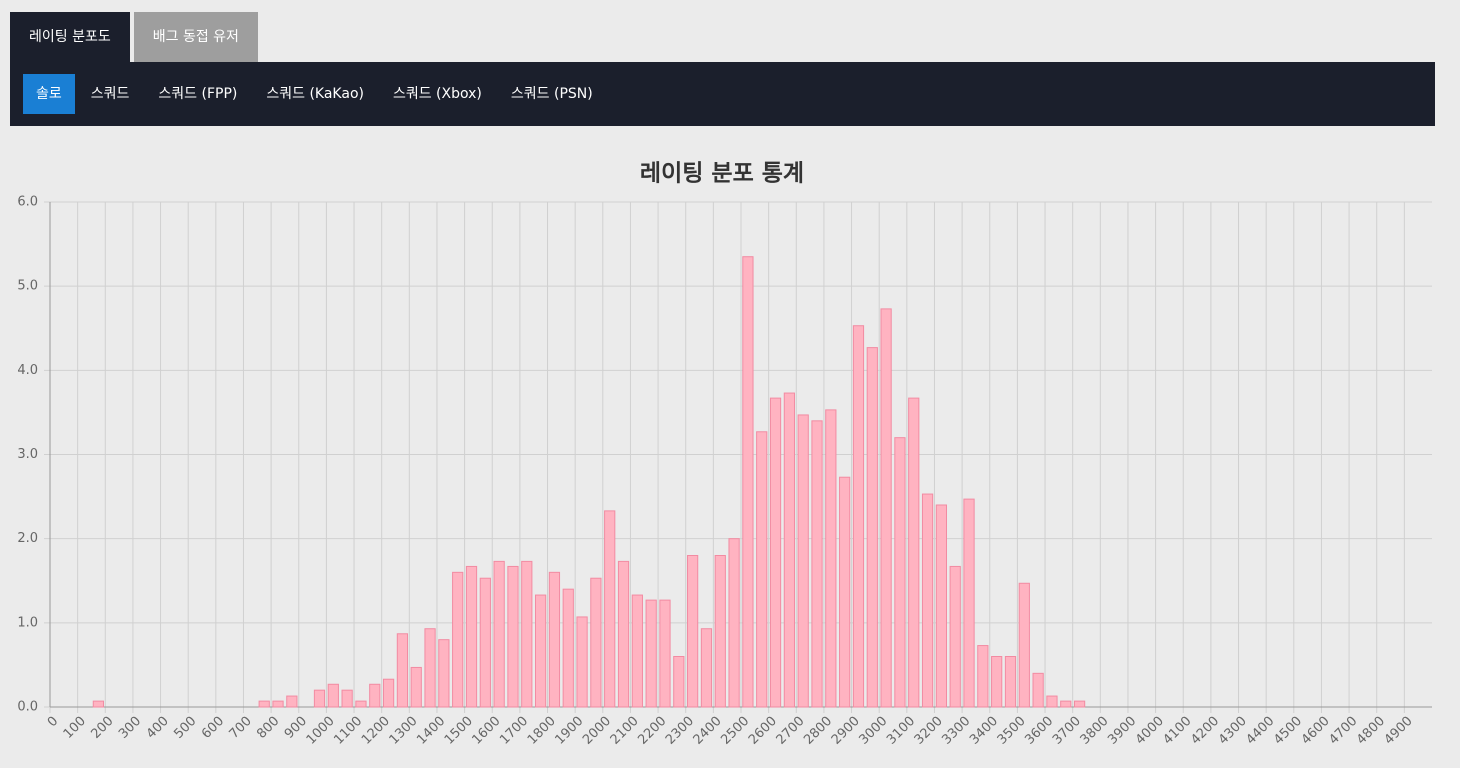 The image size is (1460, 768). Describe the element at coordinates (1260, 731) in the screenshot. I see `x-tick-label: 4400` at that location.